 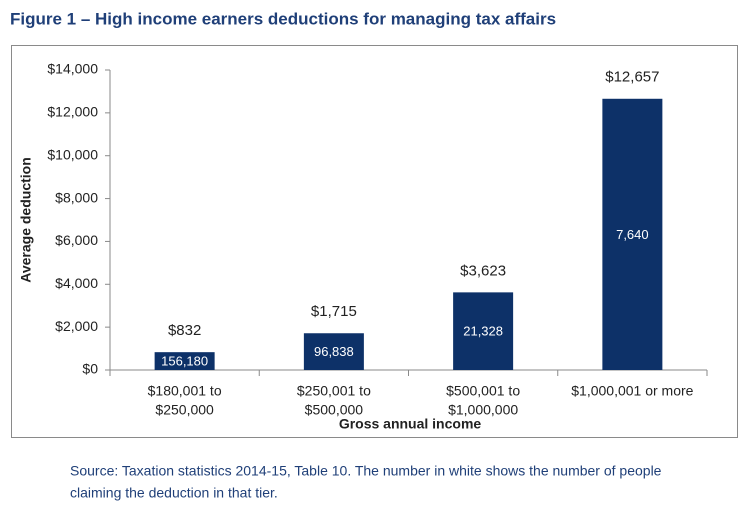 I want to click on y-axis-title: Average deduction, so click(x=26, y=220).